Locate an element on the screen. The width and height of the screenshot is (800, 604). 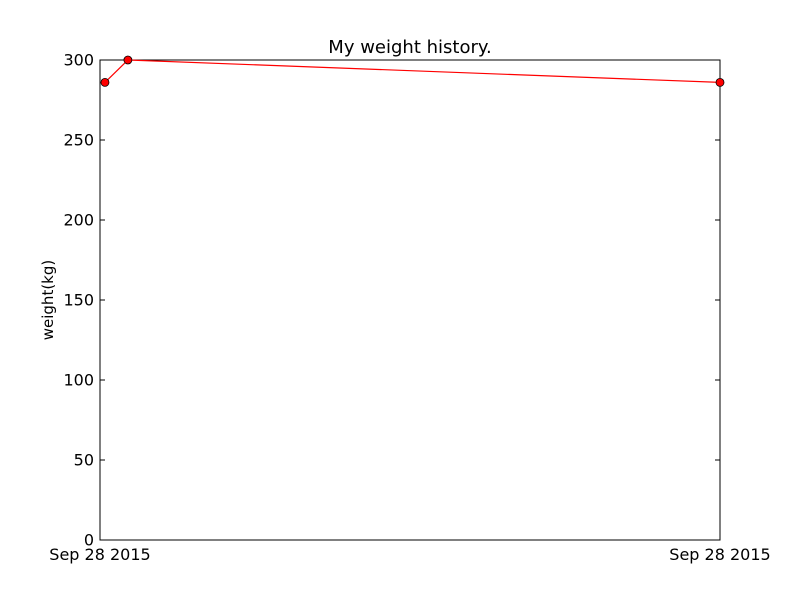
y-tick-label: 100 is located at coordinates (78, 380).